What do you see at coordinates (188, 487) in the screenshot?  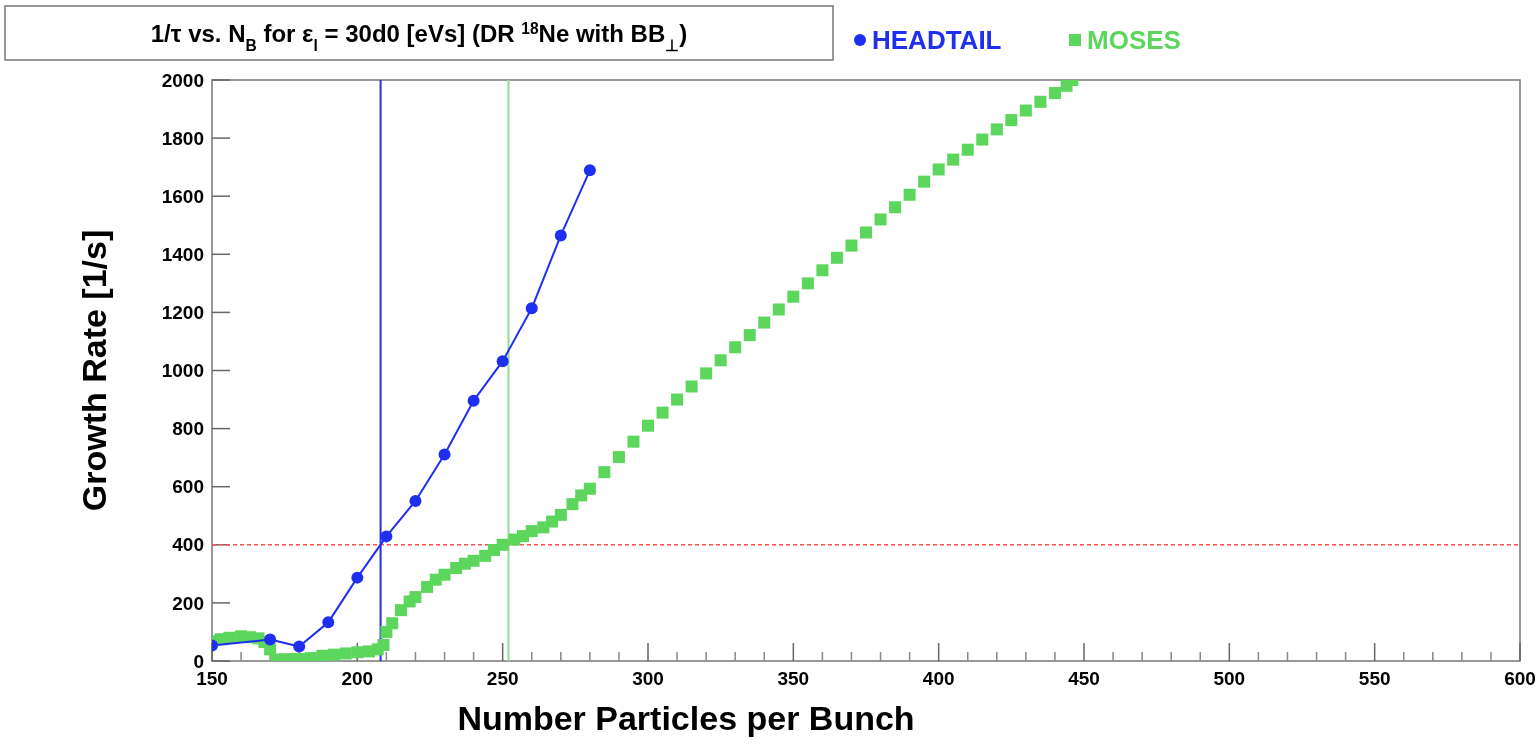 I see `y-tick-label: 600` at bounding box center [188, 487].